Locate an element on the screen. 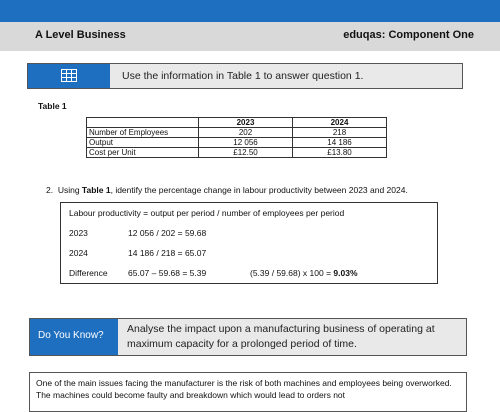 The image size is (500, 412). table-cell: £13.80 is located at coordinates (339, 152).